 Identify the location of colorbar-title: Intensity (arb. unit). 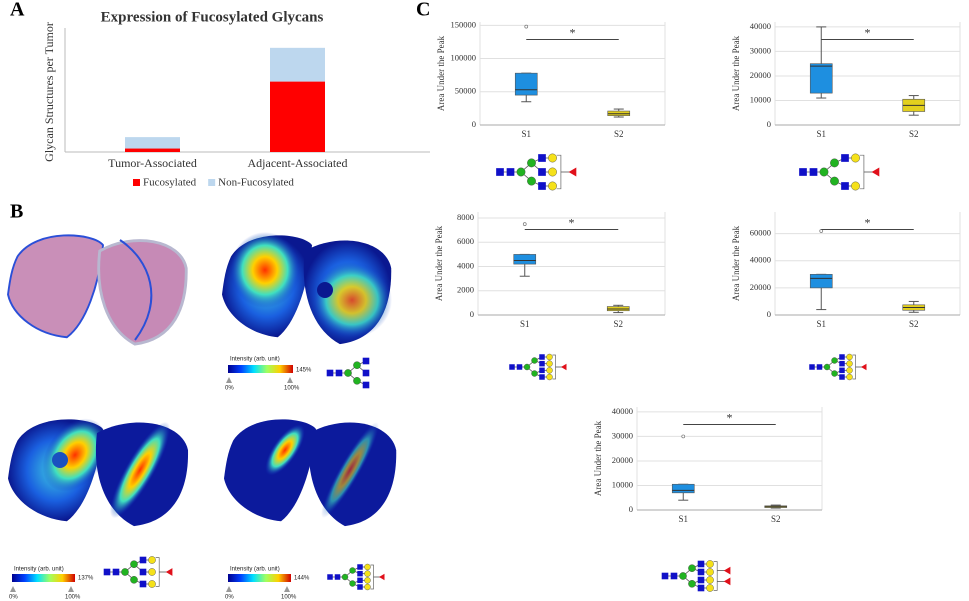
(39, 570).